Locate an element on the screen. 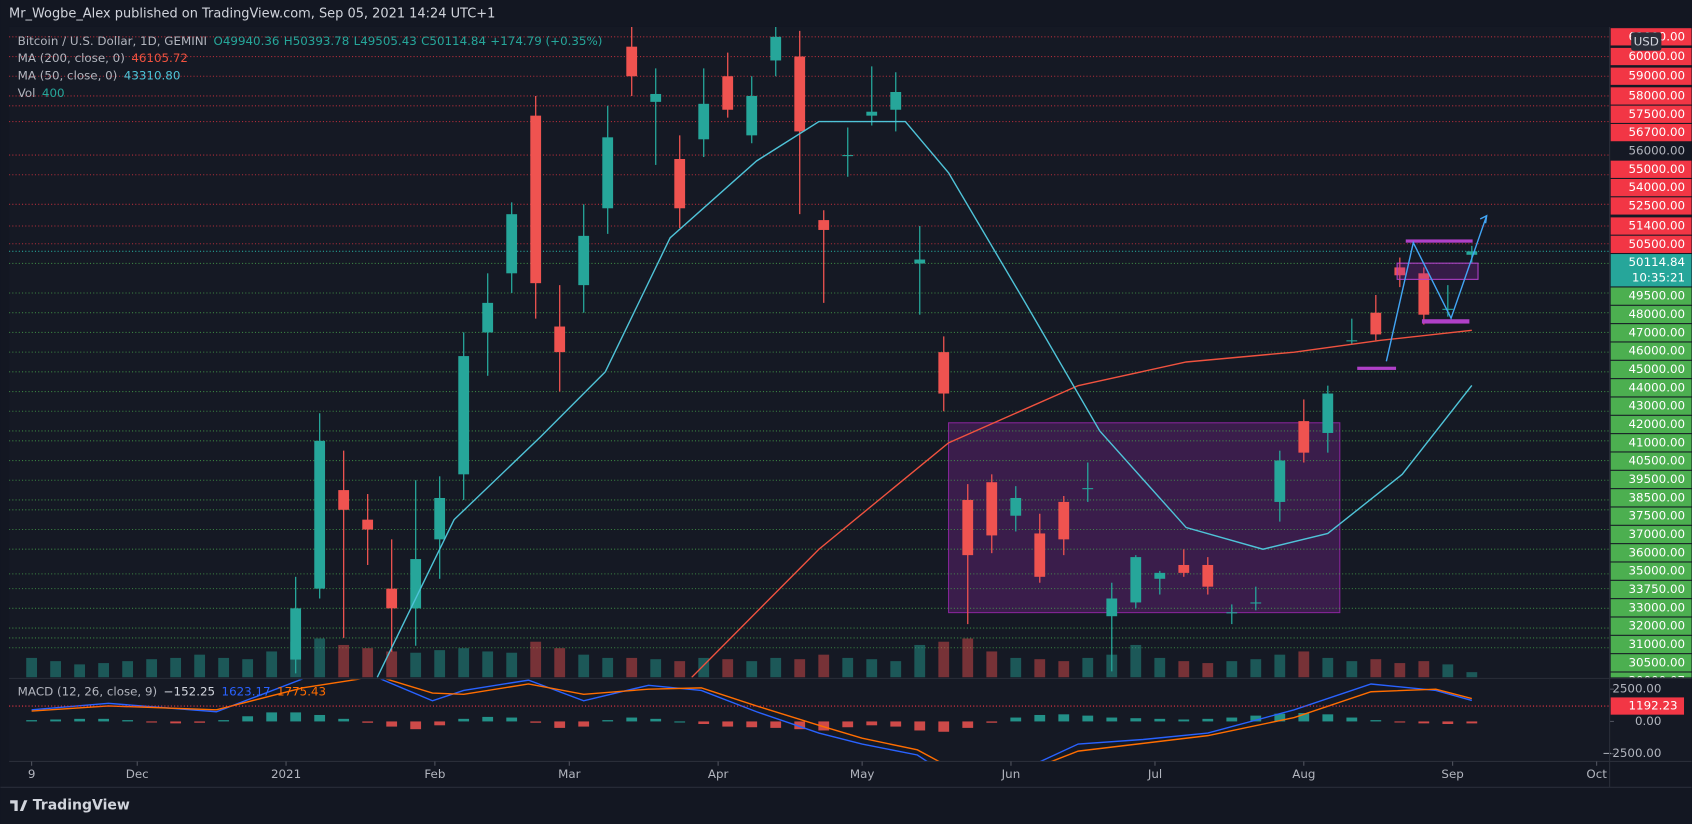 Image resolution: width=1692 pixels, height=824 pixels. x-tick-label: Apr is located at coordinates (718, 774).